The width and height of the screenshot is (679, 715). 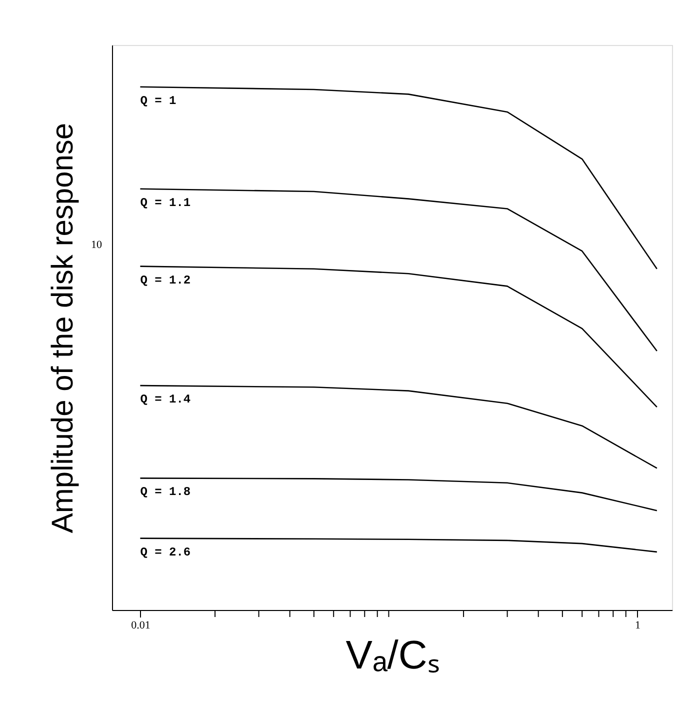 I want to click on text: 10, so click(x=96, y=245).